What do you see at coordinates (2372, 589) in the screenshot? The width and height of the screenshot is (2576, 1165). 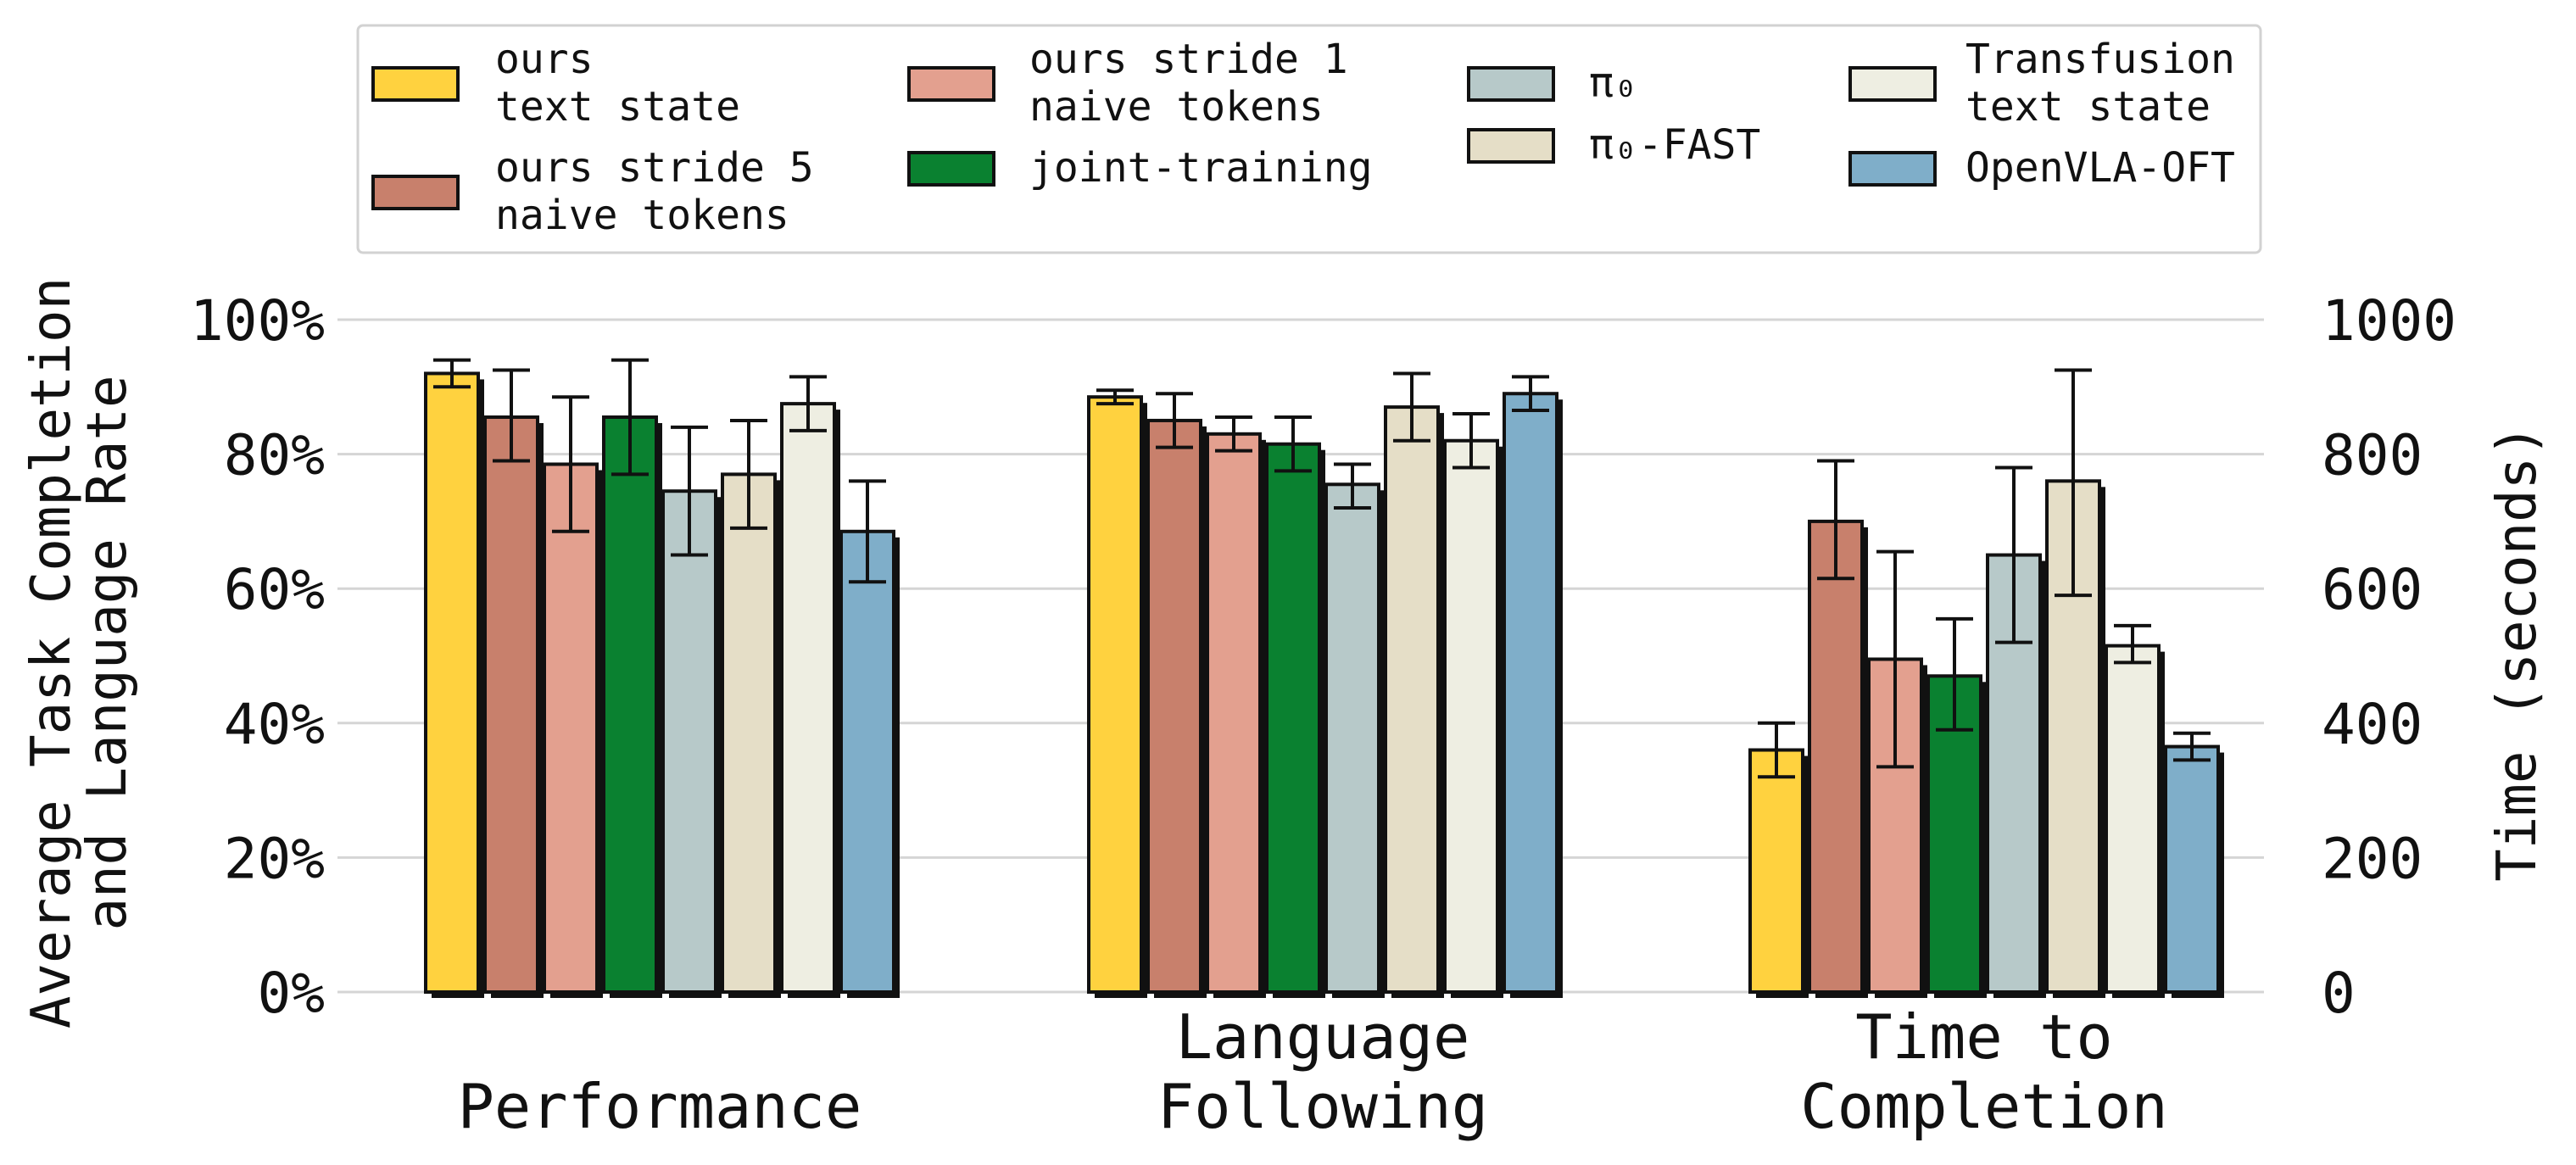 I see `y2-tick-label: 600` at bounding box center [2372, 589].